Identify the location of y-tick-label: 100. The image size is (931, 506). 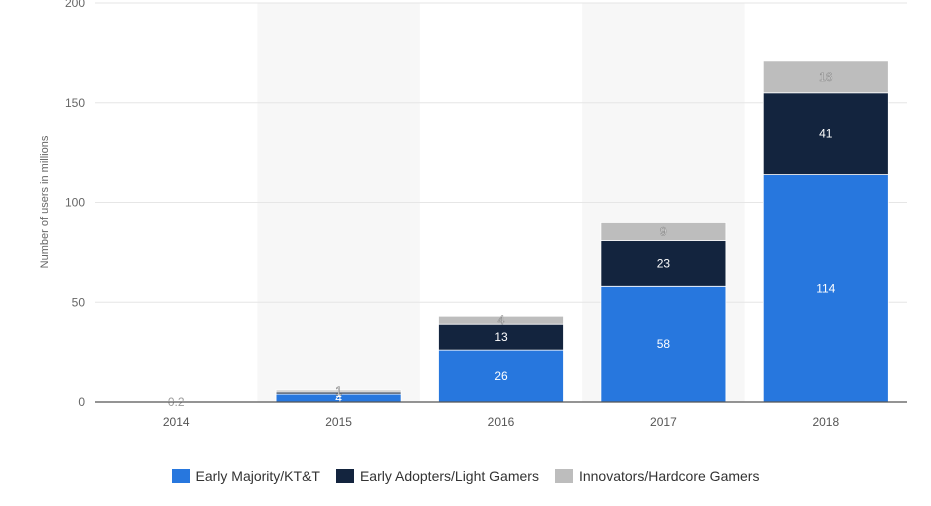
(75, 203).